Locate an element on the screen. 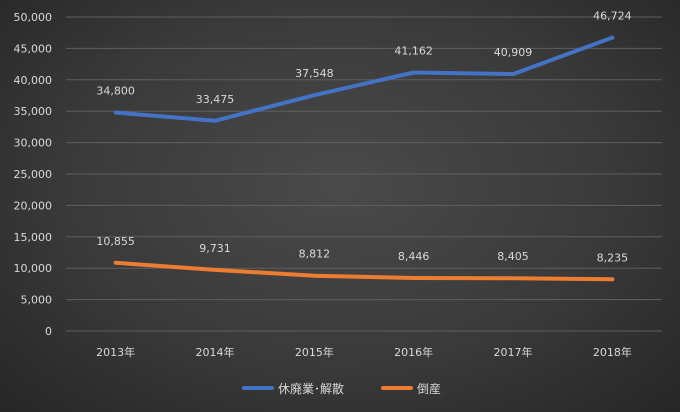  x-tick-label: 2017年 is located at coordinates (513, 352).